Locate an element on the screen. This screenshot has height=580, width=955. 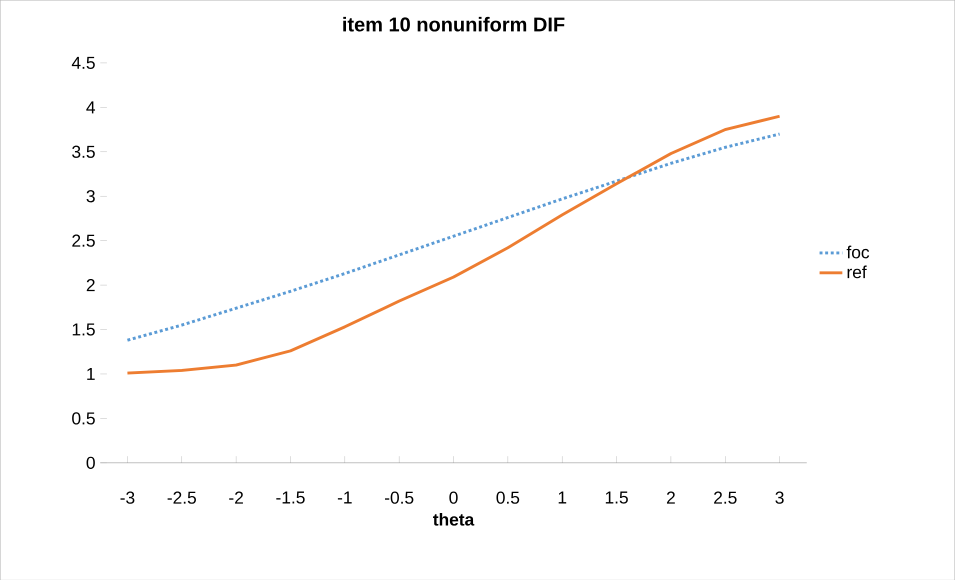
y-tick-label: 4 is located at coordinates (91, 107).